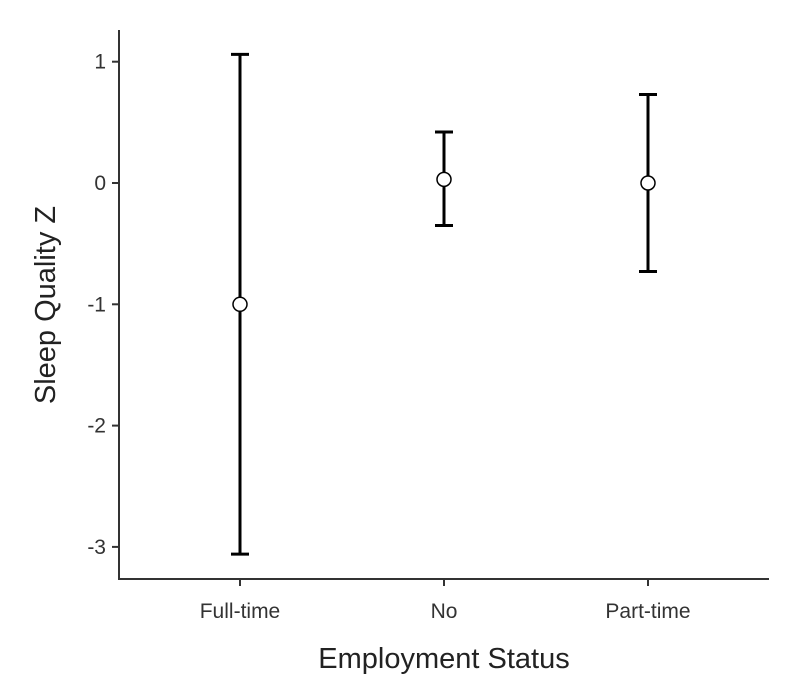 This screenshot has width=800, height=700. Describe the element at coordinates (96, 304) in the screenshot. I see `y-tick-label: -1` at that location.